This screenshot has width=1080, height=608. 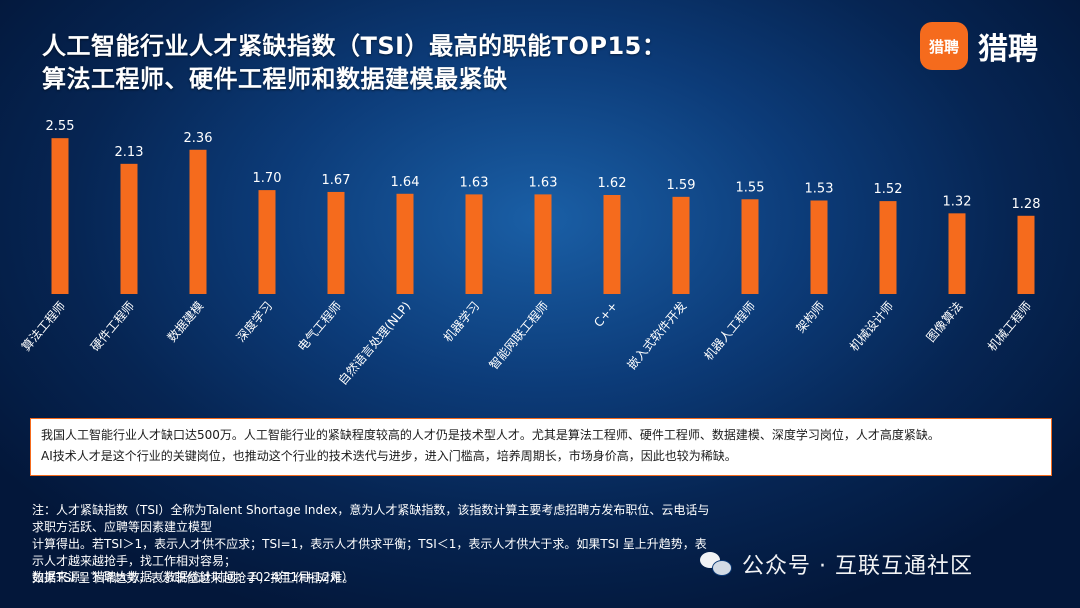 What do you see at coordinates (810, 316) in the screenshot?
I see `category-label-12: 架构师` at bounding box center [810, 316].